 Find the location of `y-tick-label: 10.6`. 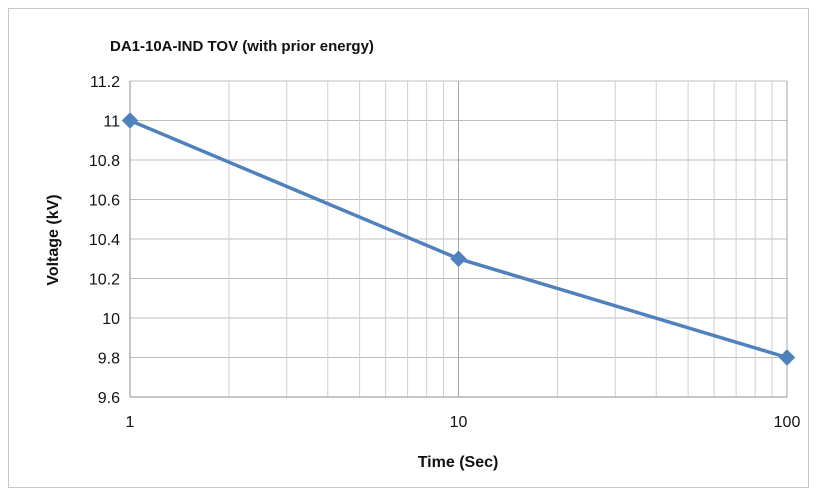

y-tick-label: 10.6 is located at coordinates (104, 201).